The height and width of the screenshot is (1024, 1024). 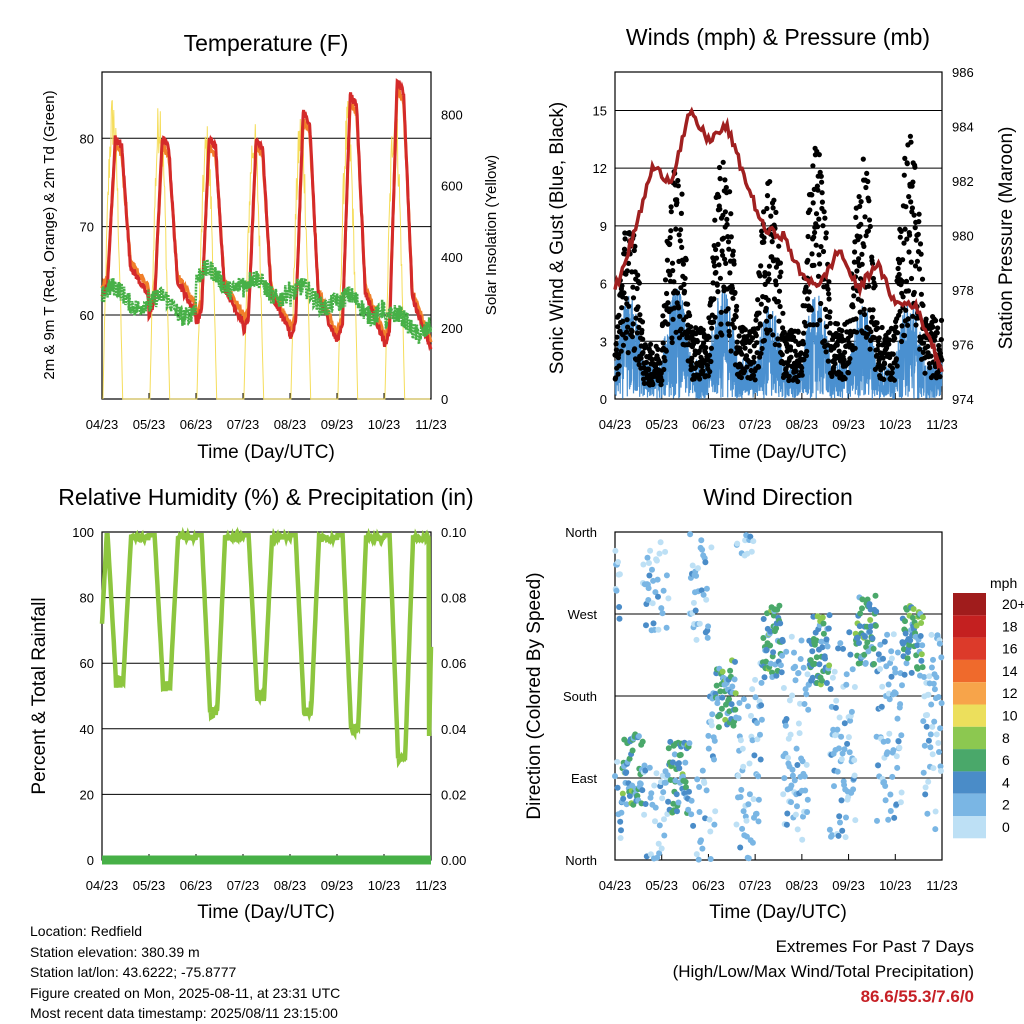 What do you see at coordinates (83, 532) in the screenshot?
I see `humidity-ytick-label: 100` at bounding box center [83, 532].